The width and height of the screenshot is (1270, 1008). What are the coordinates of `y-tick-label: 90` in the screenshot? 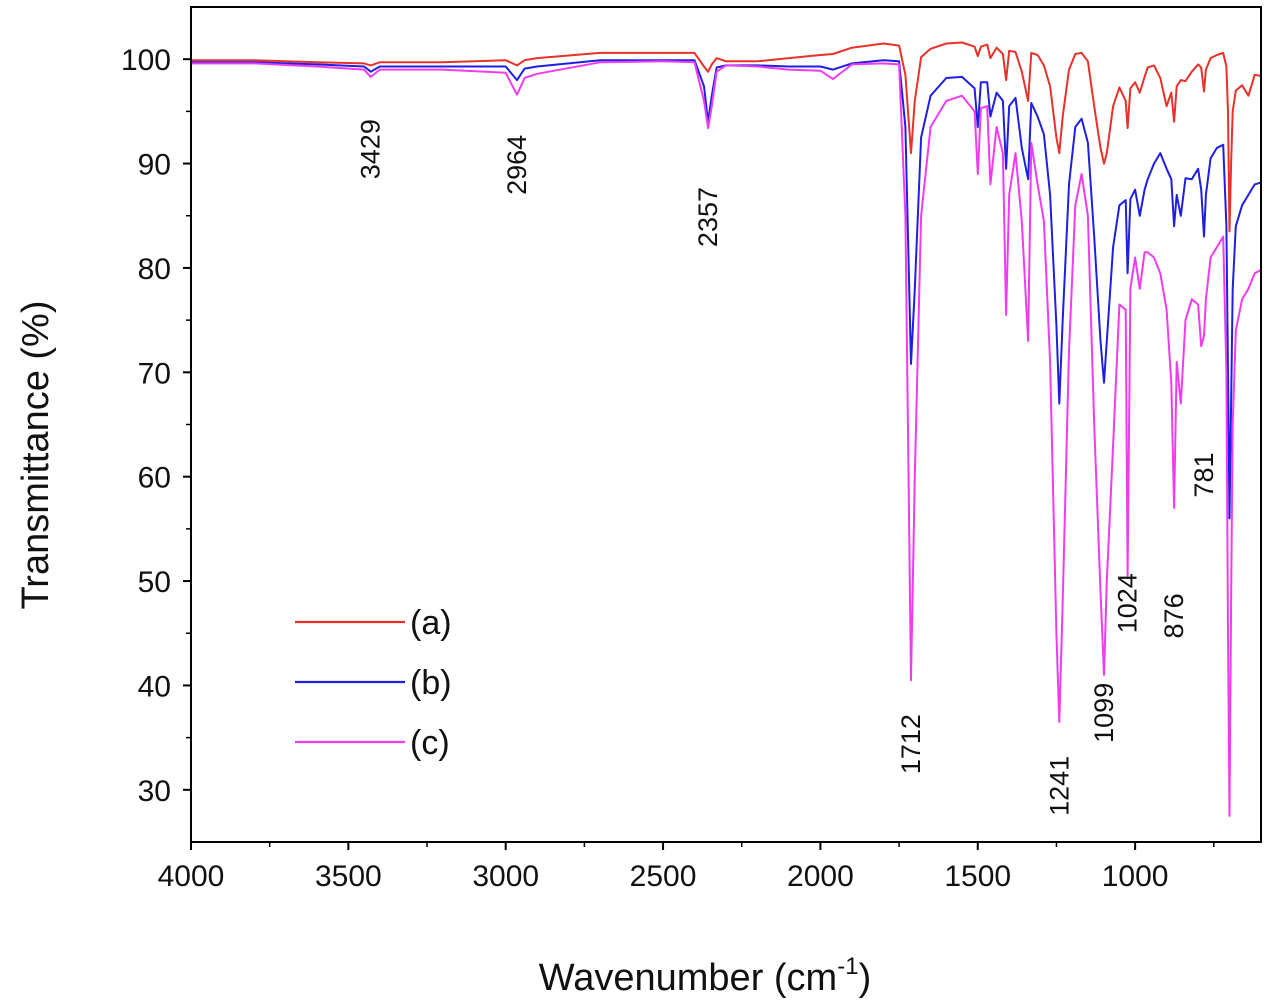 It's located at (154, 165).